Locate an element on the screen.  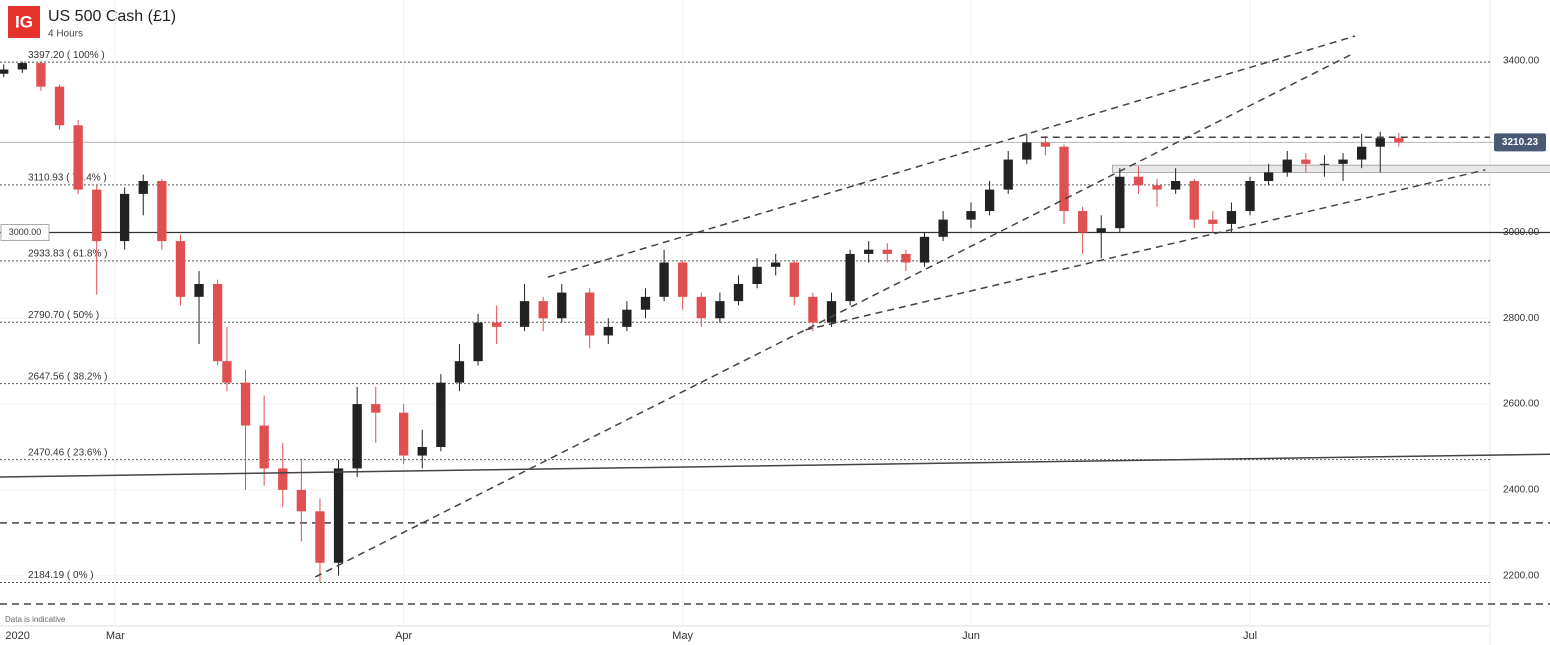
chart-title: US 500 Cash (£1) is located at coordinates (112, 16).